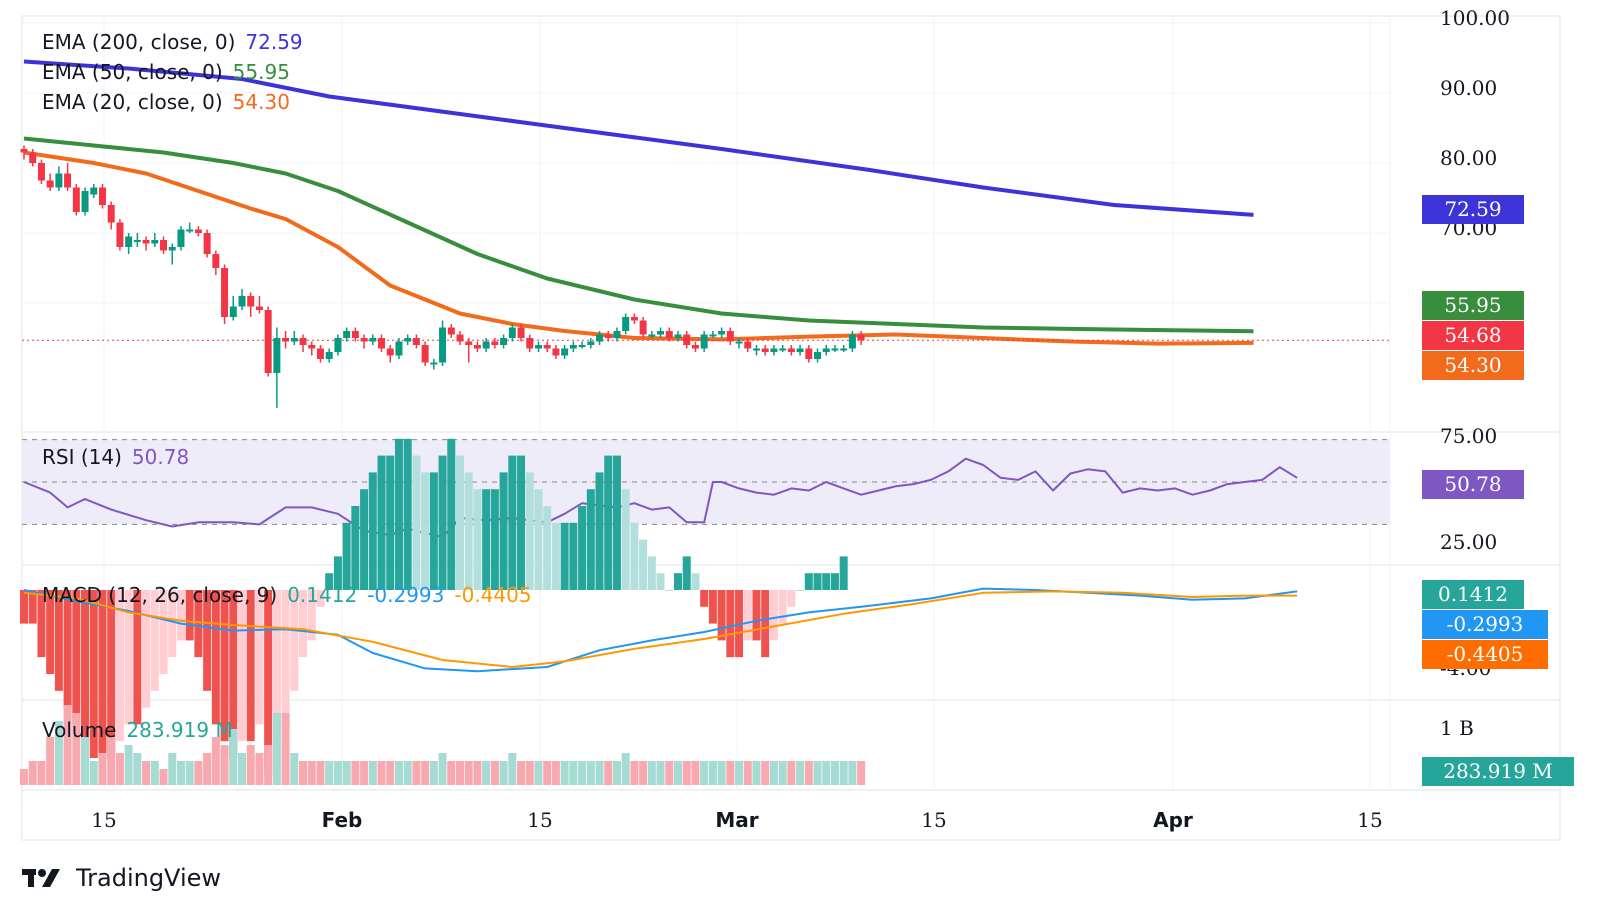  I want to click on price-tick-100: 100.00, so click(1475, 18).